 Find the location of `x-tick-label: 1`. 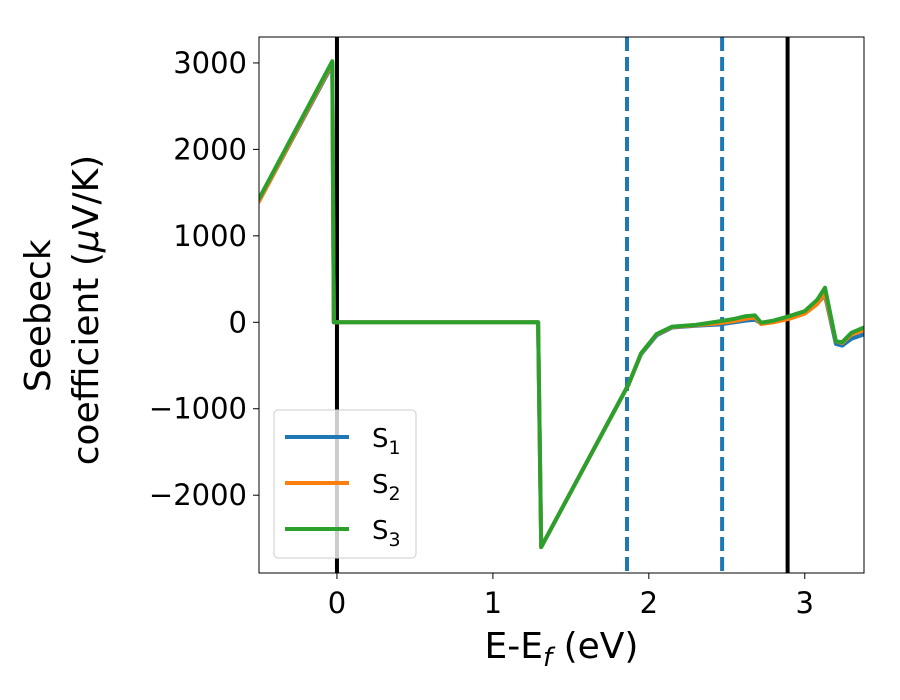

x-tick-label: 1 is located at coordinates (493, 603).